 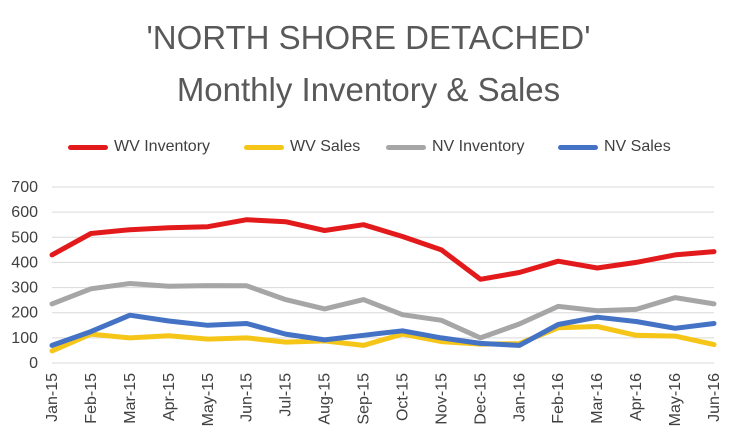 What do you see at coordinates (91, 398) in the screenshot?
I see `x-tick-label: Feb-15` at bounding box center [91, 398].